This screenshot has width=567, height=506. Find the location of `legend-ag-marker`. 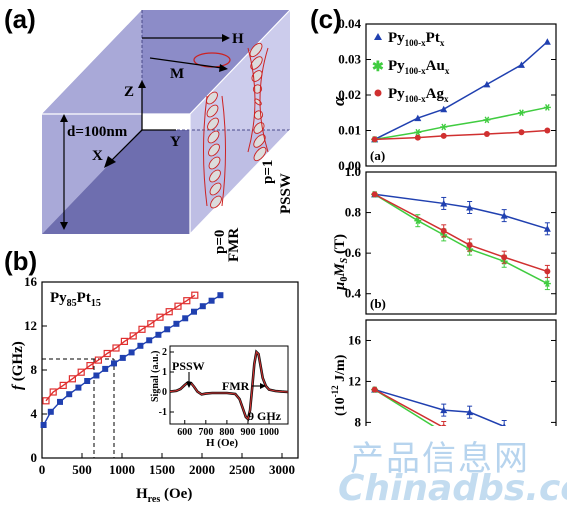

legend-ag-marker is located at coordinates (378, 93).